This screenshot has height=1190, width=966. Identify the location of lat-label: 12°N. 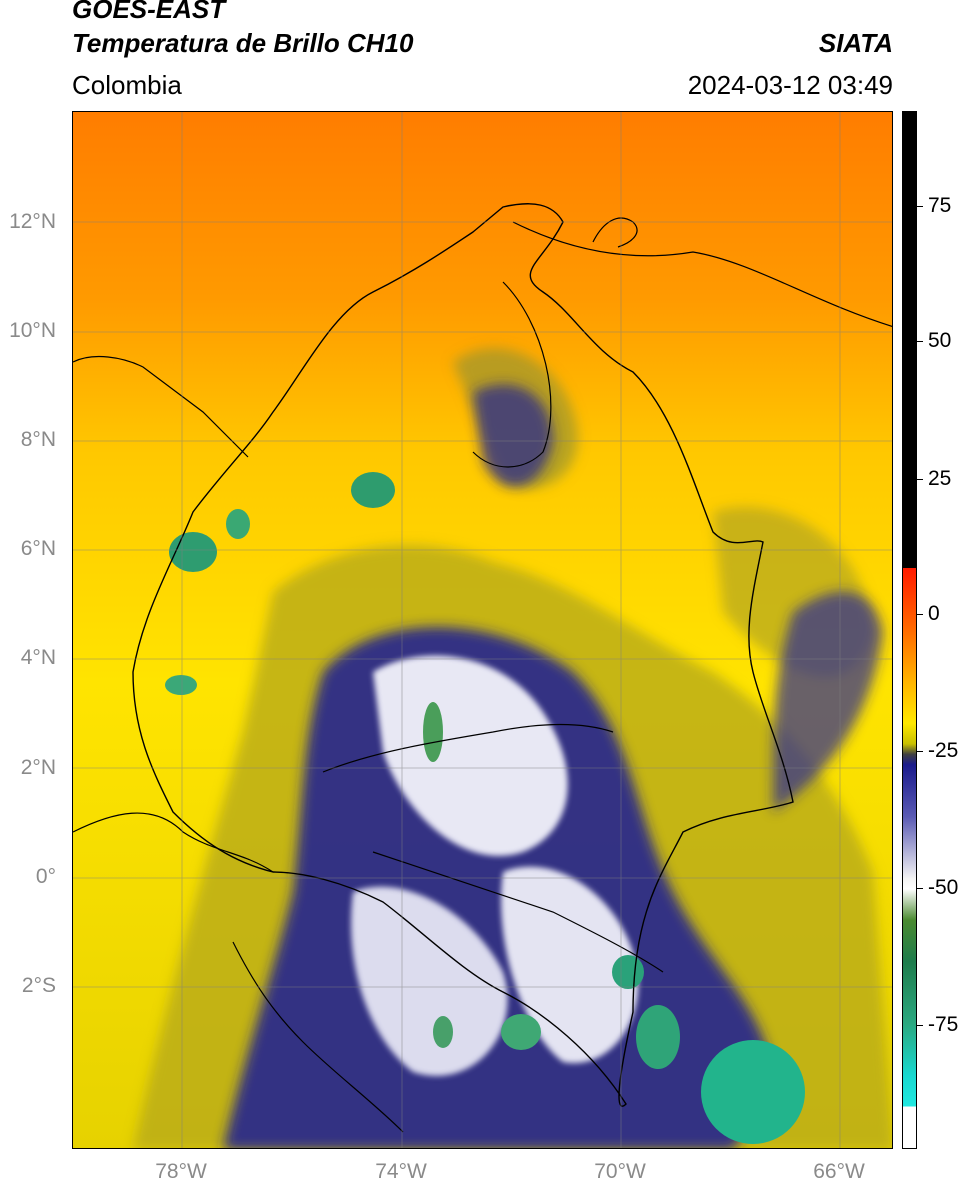
(32, 221).